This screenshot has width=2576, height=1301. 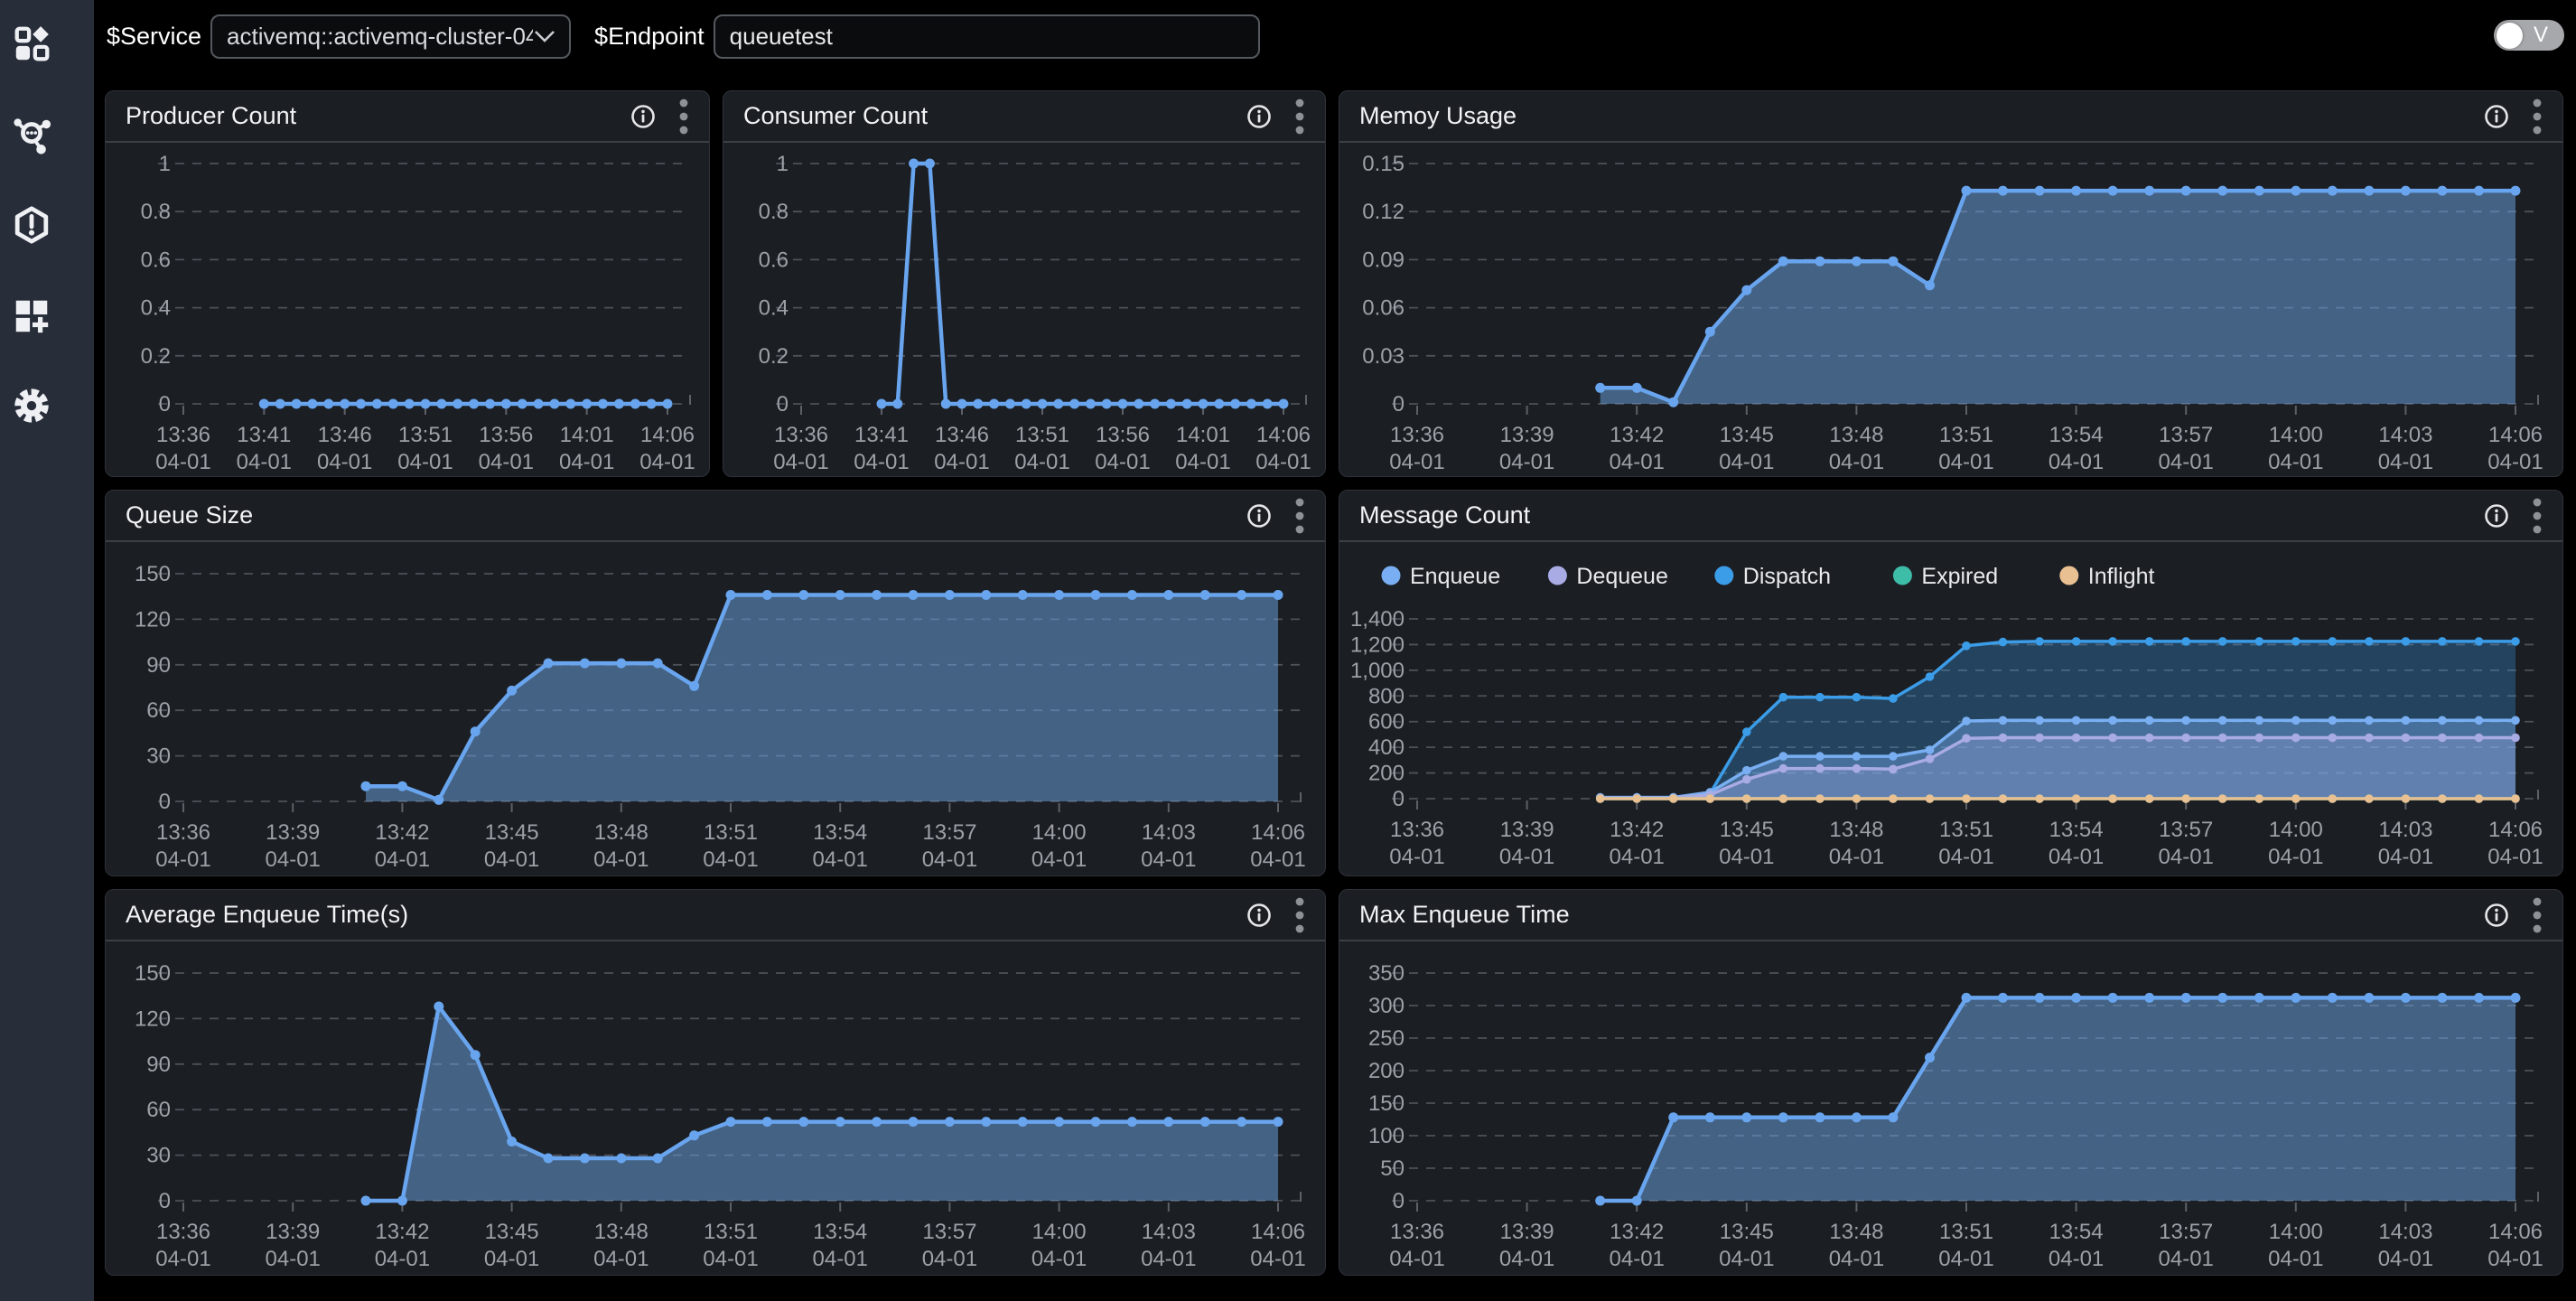 I want to click on sidebar-item-dashboard, so click(x=31, y=45).